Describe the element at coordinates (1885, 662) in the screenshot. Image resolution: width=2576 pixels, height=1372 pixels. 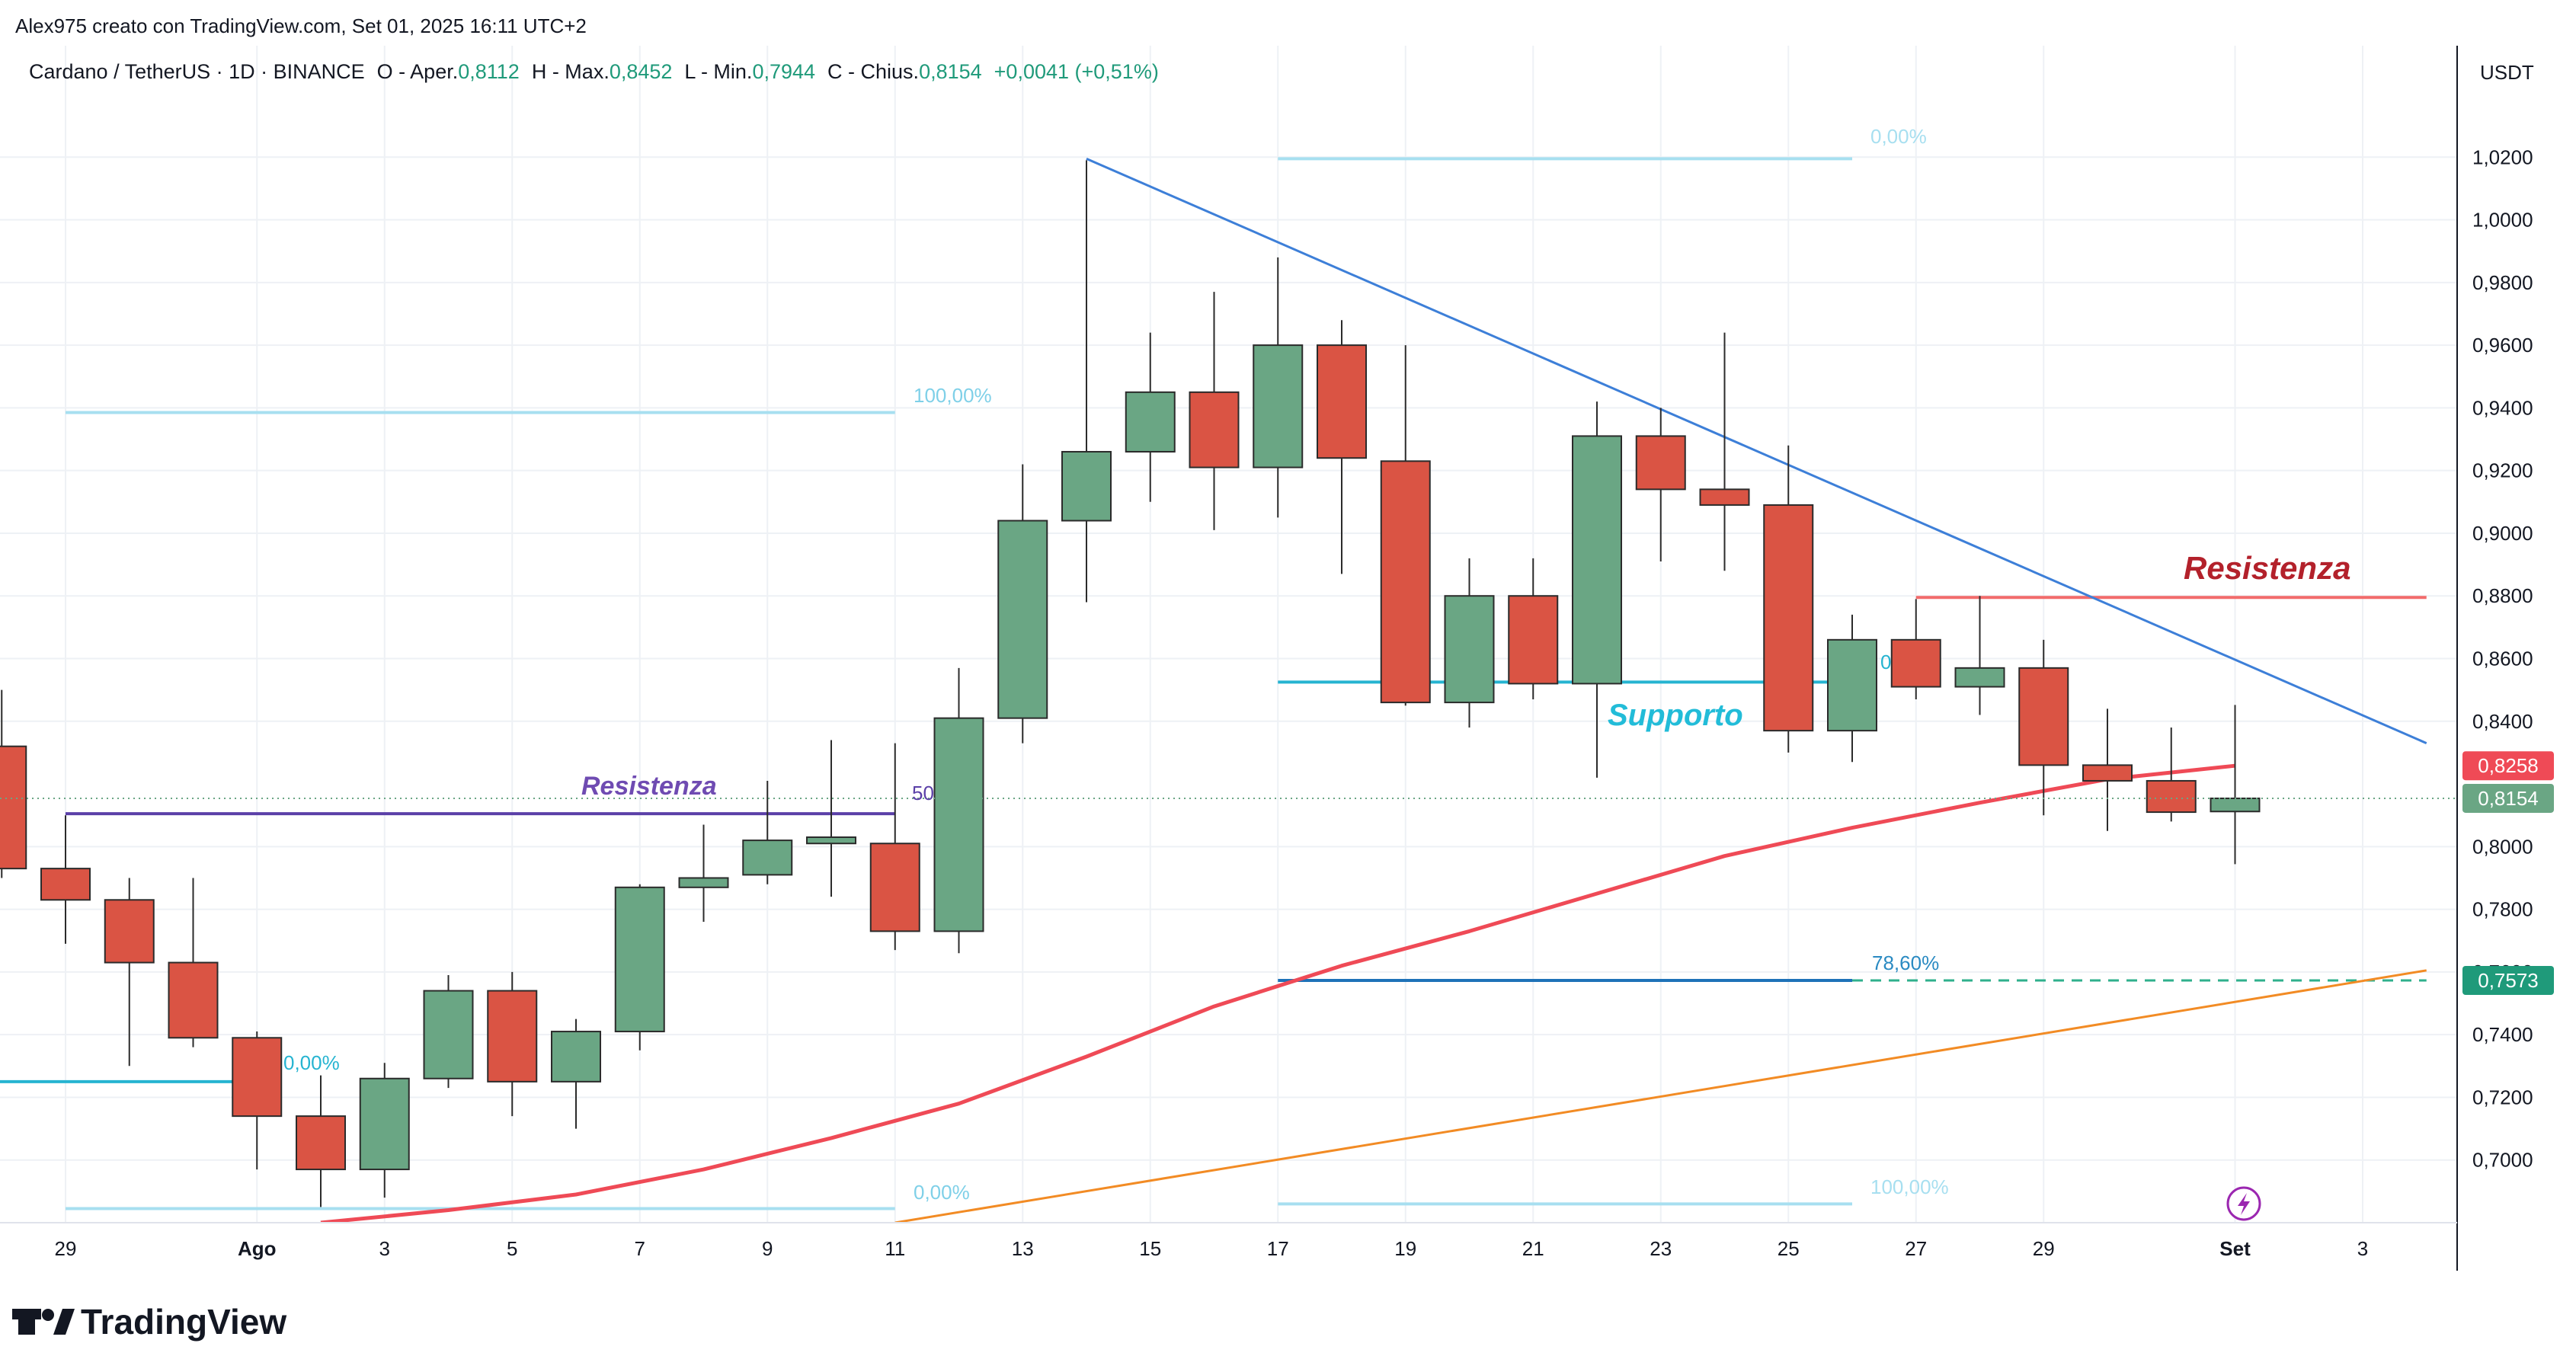
I see `fib-label-right-618: 0` at that location.